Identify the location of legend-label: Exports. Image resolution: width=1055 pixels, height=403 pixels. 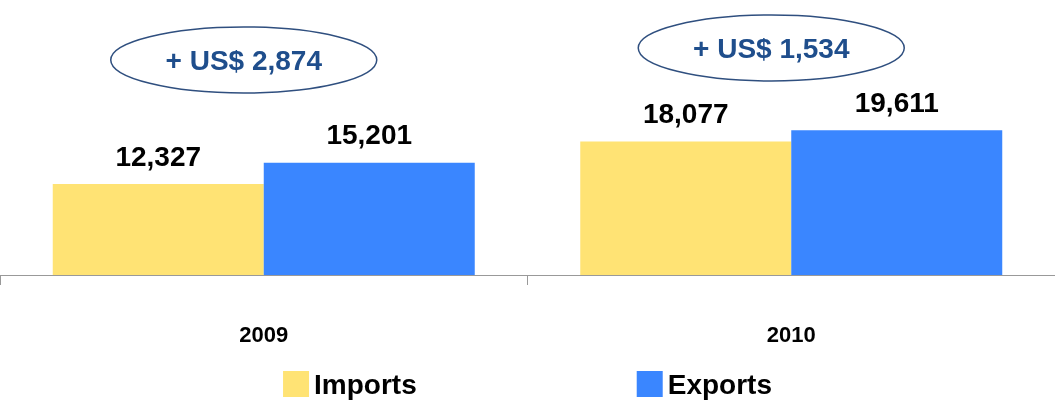
(719, 384).